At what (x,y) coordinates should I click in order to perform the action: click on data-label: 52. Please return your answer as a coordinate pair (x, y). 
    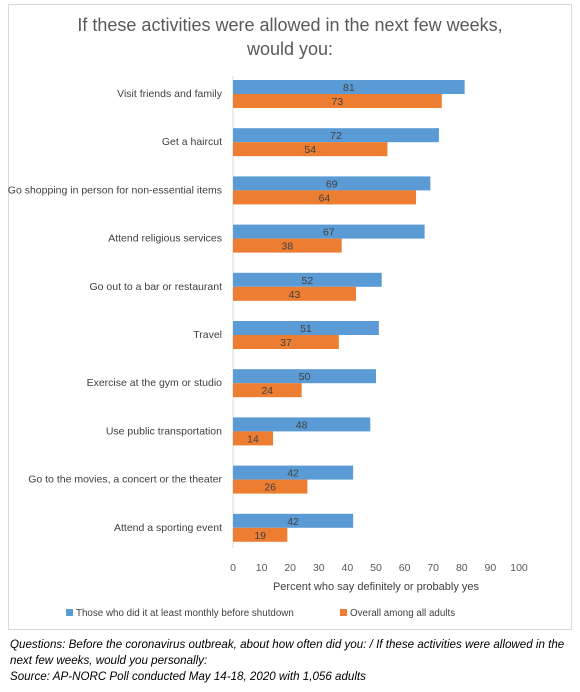
    Looking at the image, I should click on (308, 281).